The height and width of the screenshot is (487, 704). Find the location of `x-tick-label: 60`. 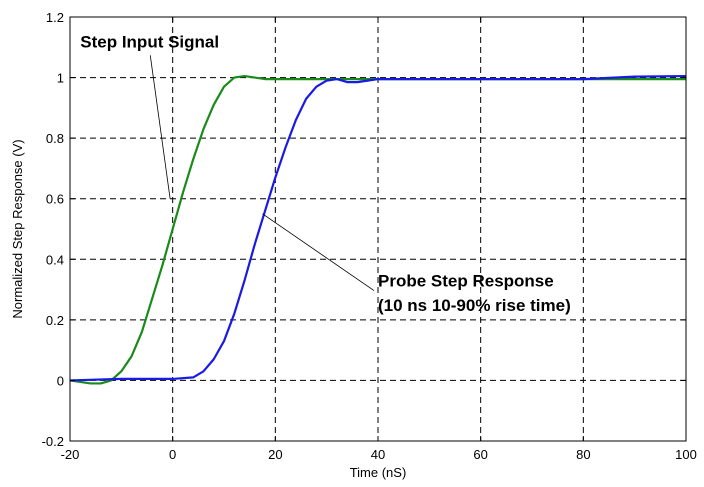

x-tick-label: 60 is located at coordinates (480, 454).